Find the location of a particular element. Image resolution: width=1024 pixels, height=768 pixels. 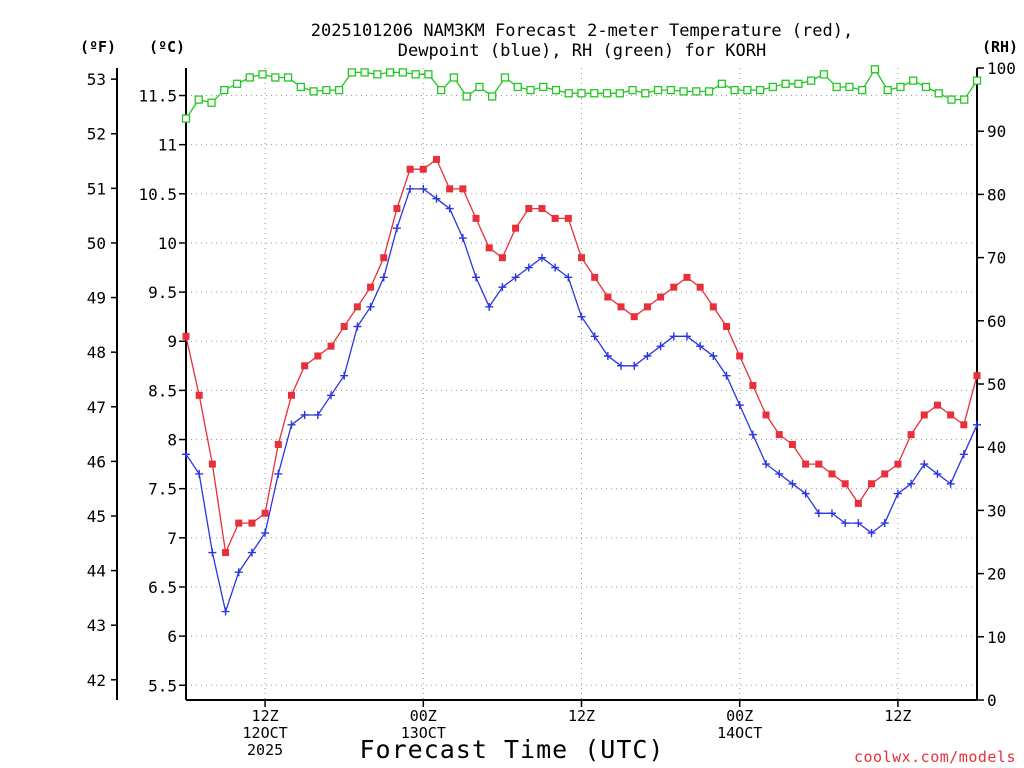

celsius-tick-label: 8.5 is located at coordinates (162, 390).